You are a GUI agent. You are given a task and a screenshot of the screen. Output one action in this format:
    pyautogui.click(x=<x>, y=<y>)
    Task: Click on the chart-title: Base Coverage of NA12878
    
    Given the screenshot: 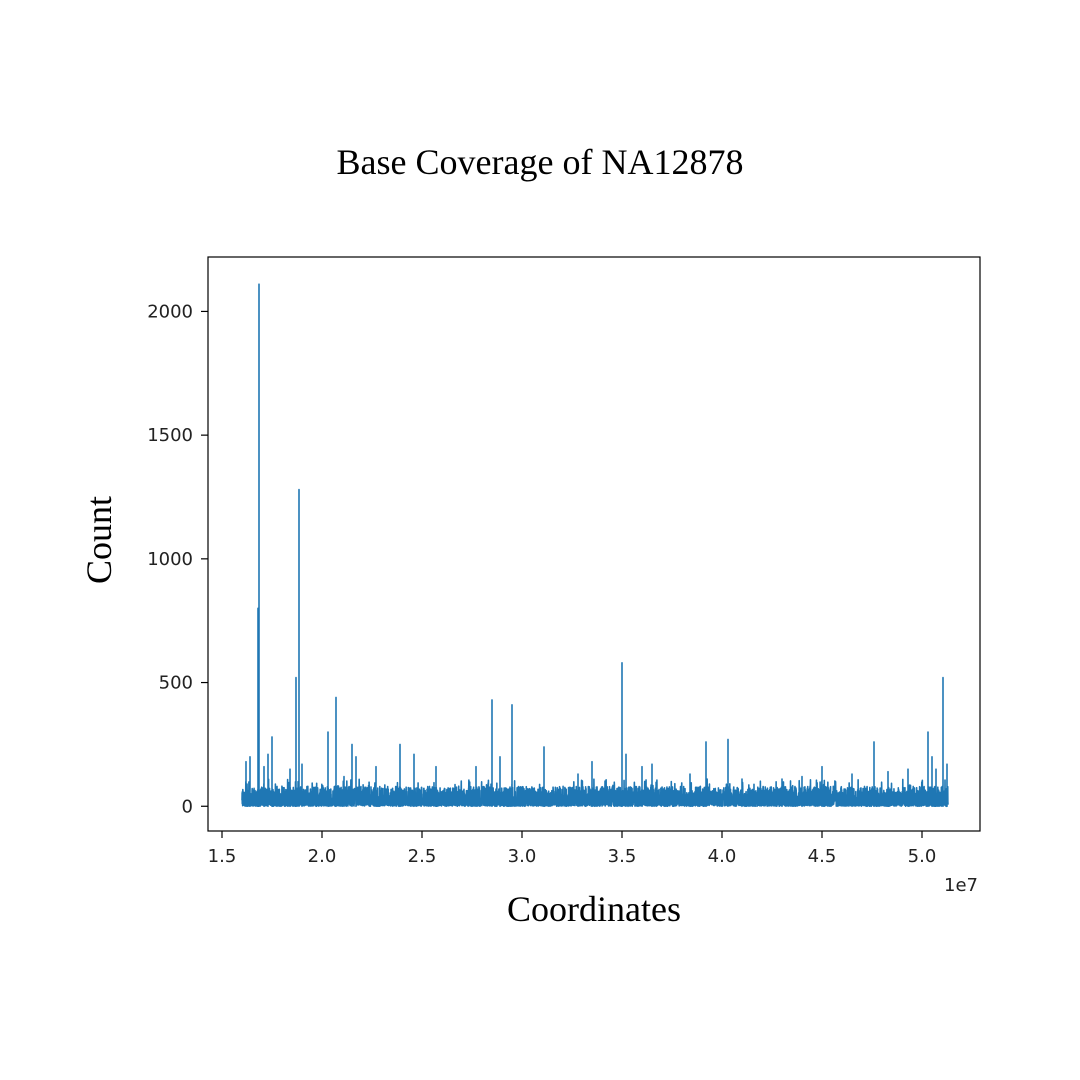 What is the action you would take?
    pyautogui.click(x=540, y=162)
    